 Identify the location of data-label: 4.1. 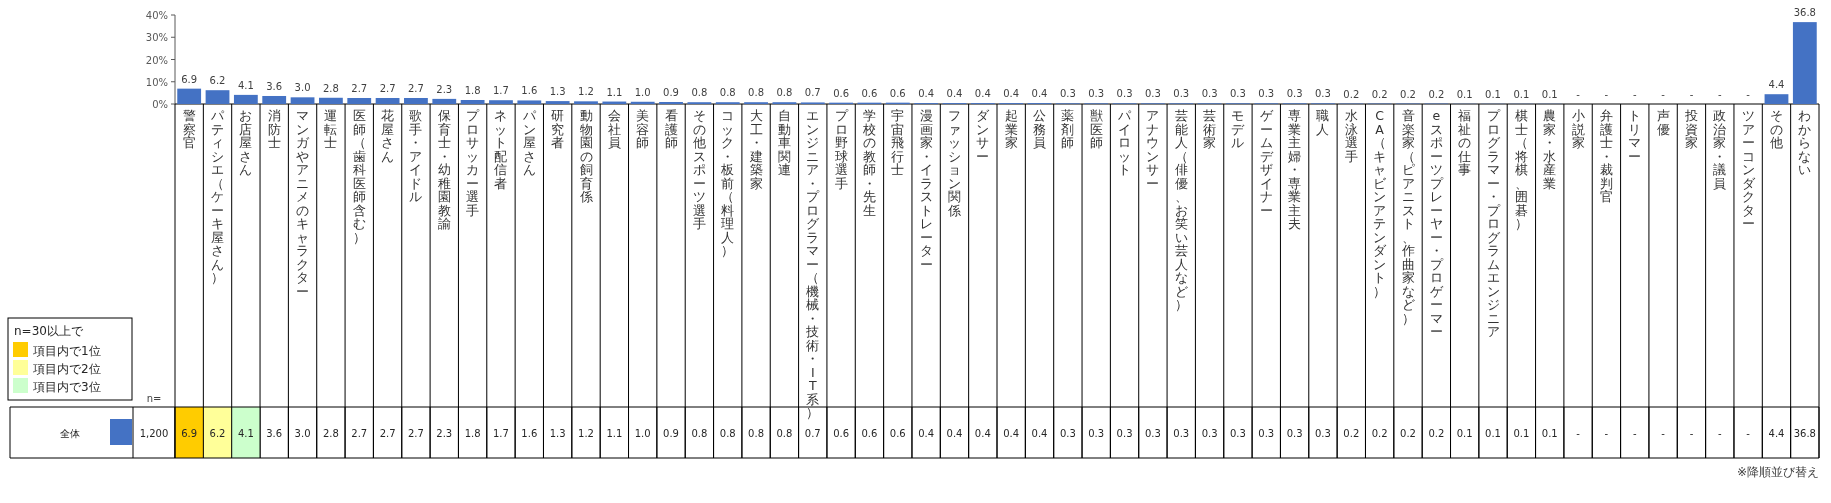
(245, 433).